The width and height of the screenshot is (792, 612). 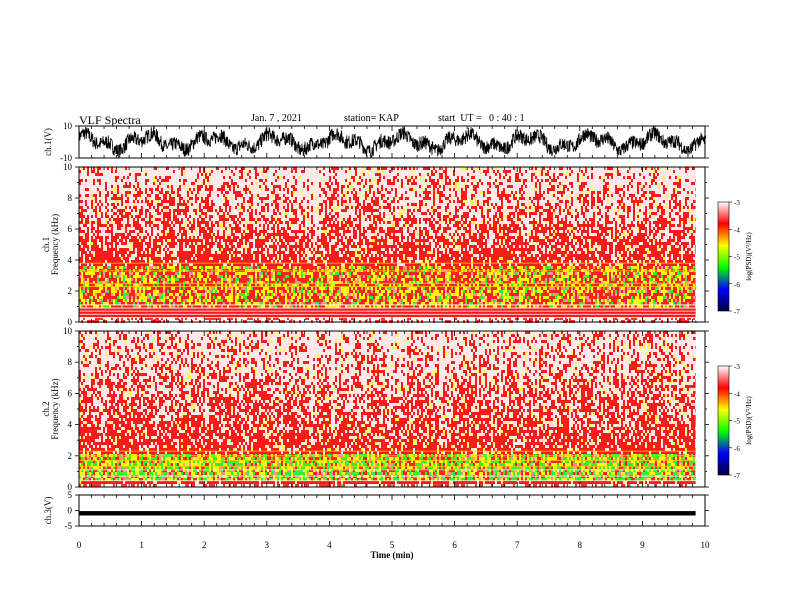 I want to click on x-tick-label: 2, so click(x=204, y=545).